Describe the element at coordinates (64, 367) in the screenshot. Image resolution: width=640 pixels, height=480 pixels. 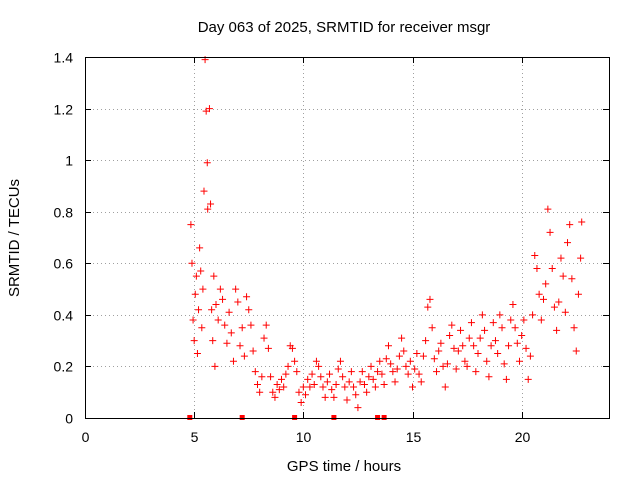
I see `y-tick-label: 0.2` at that location.